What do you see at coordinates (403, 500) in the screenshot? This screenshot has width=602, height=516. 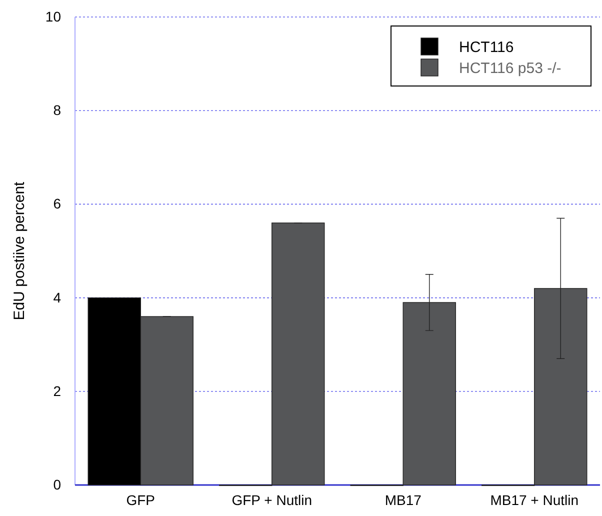 I see `x-tick-label: MB17` at bounding box center [403, 500].